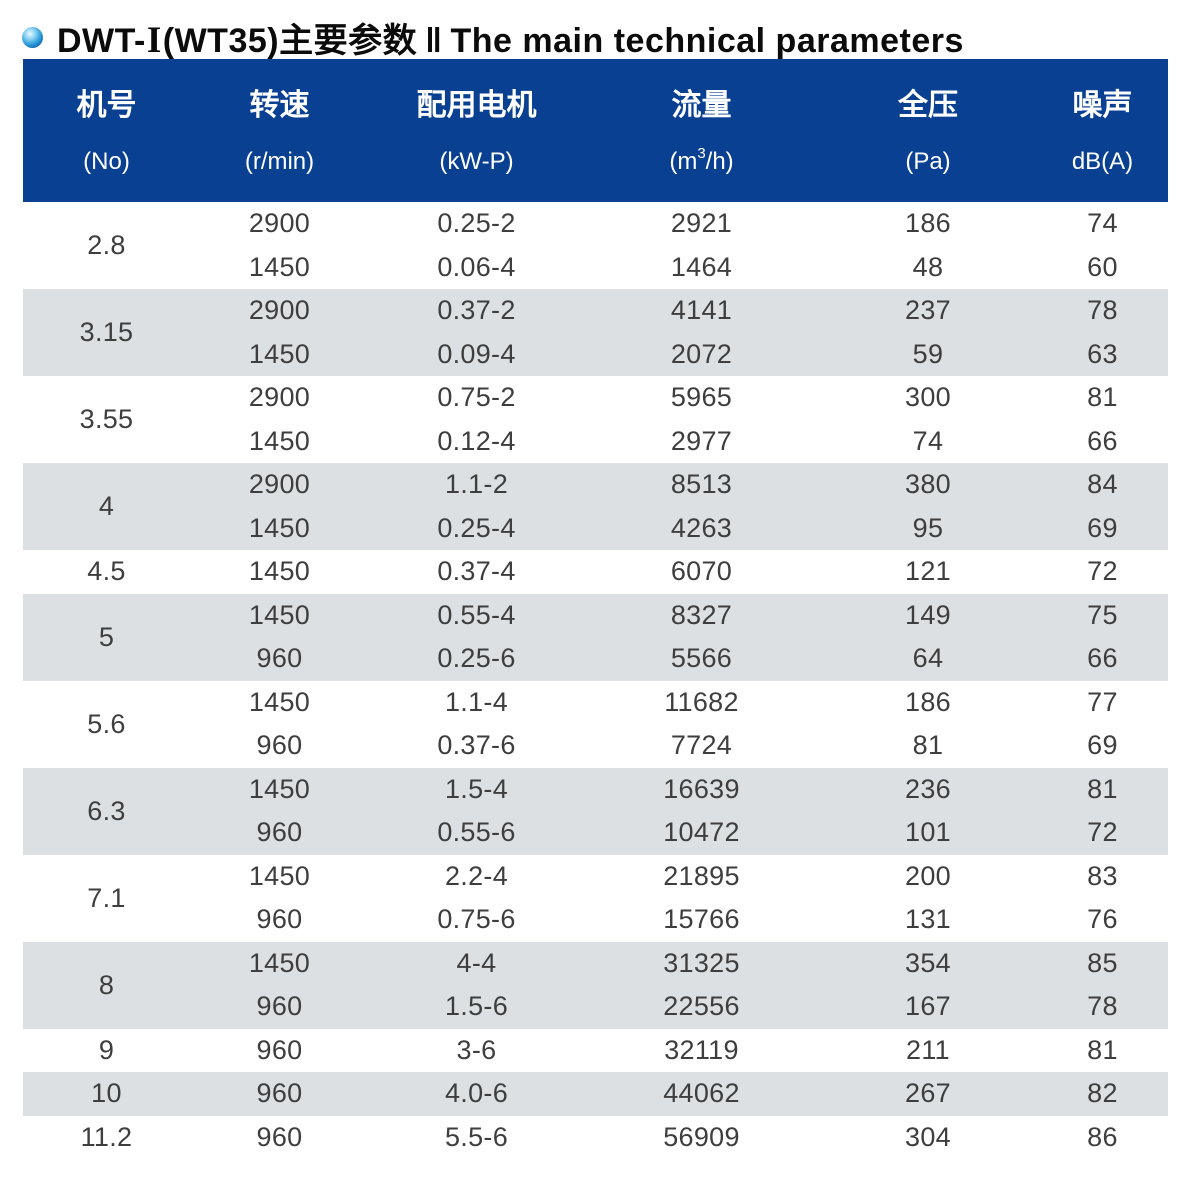  Describe the element at coordinates (928, 1136) in the screenshot. I see `pressure-cell: 304` at that location.